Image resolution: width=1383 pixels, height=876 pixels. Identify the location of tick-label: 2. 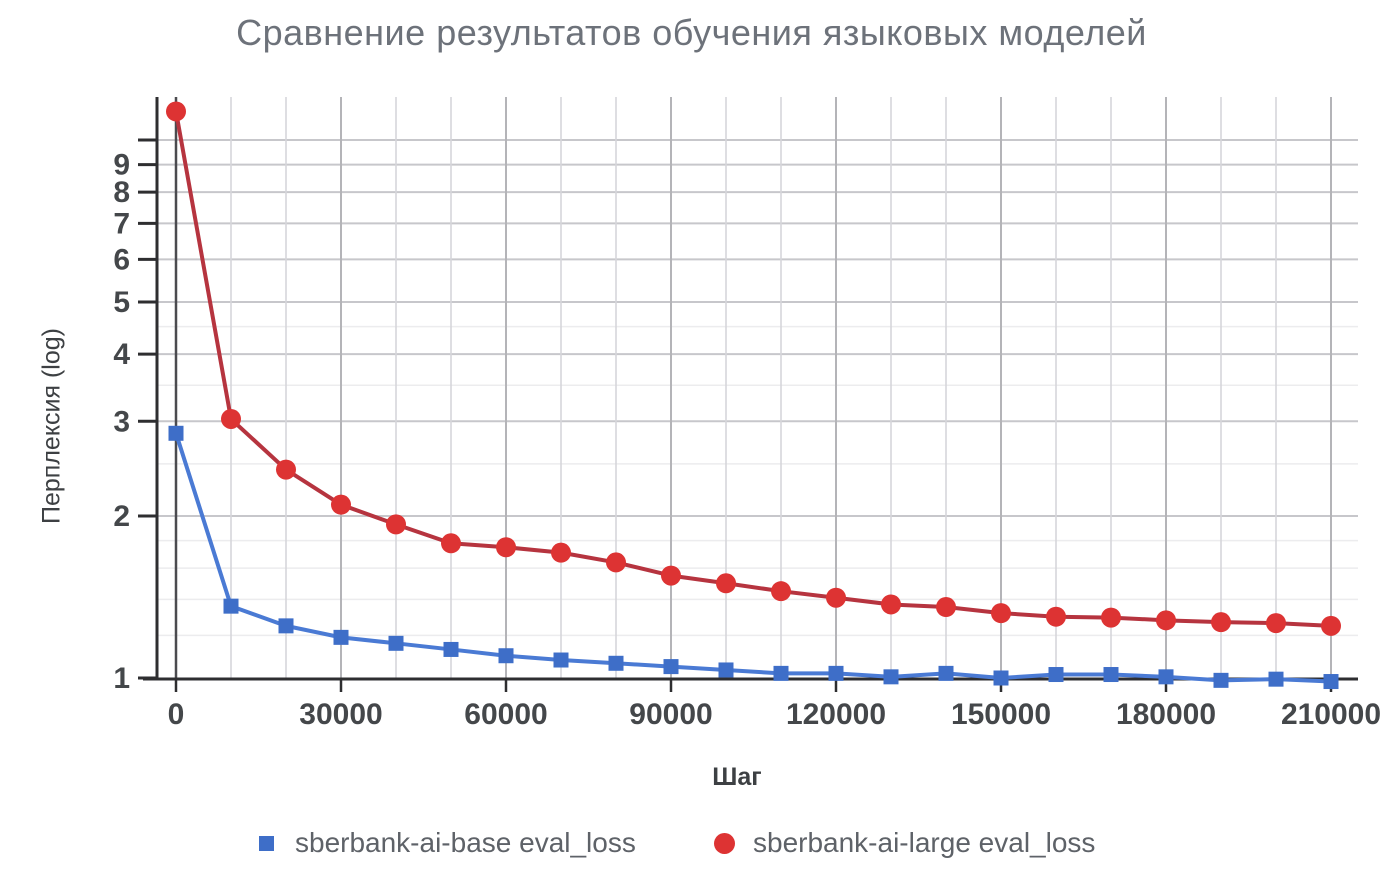
(121, 516).